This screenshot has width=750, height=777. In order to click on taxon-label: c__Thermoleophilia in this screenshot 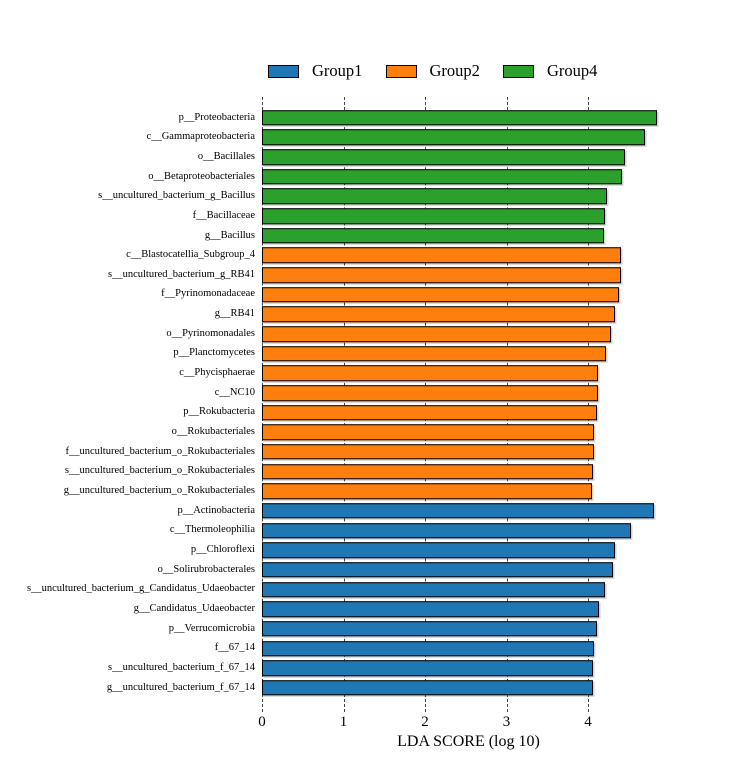, I will do `click(212, 530)`.